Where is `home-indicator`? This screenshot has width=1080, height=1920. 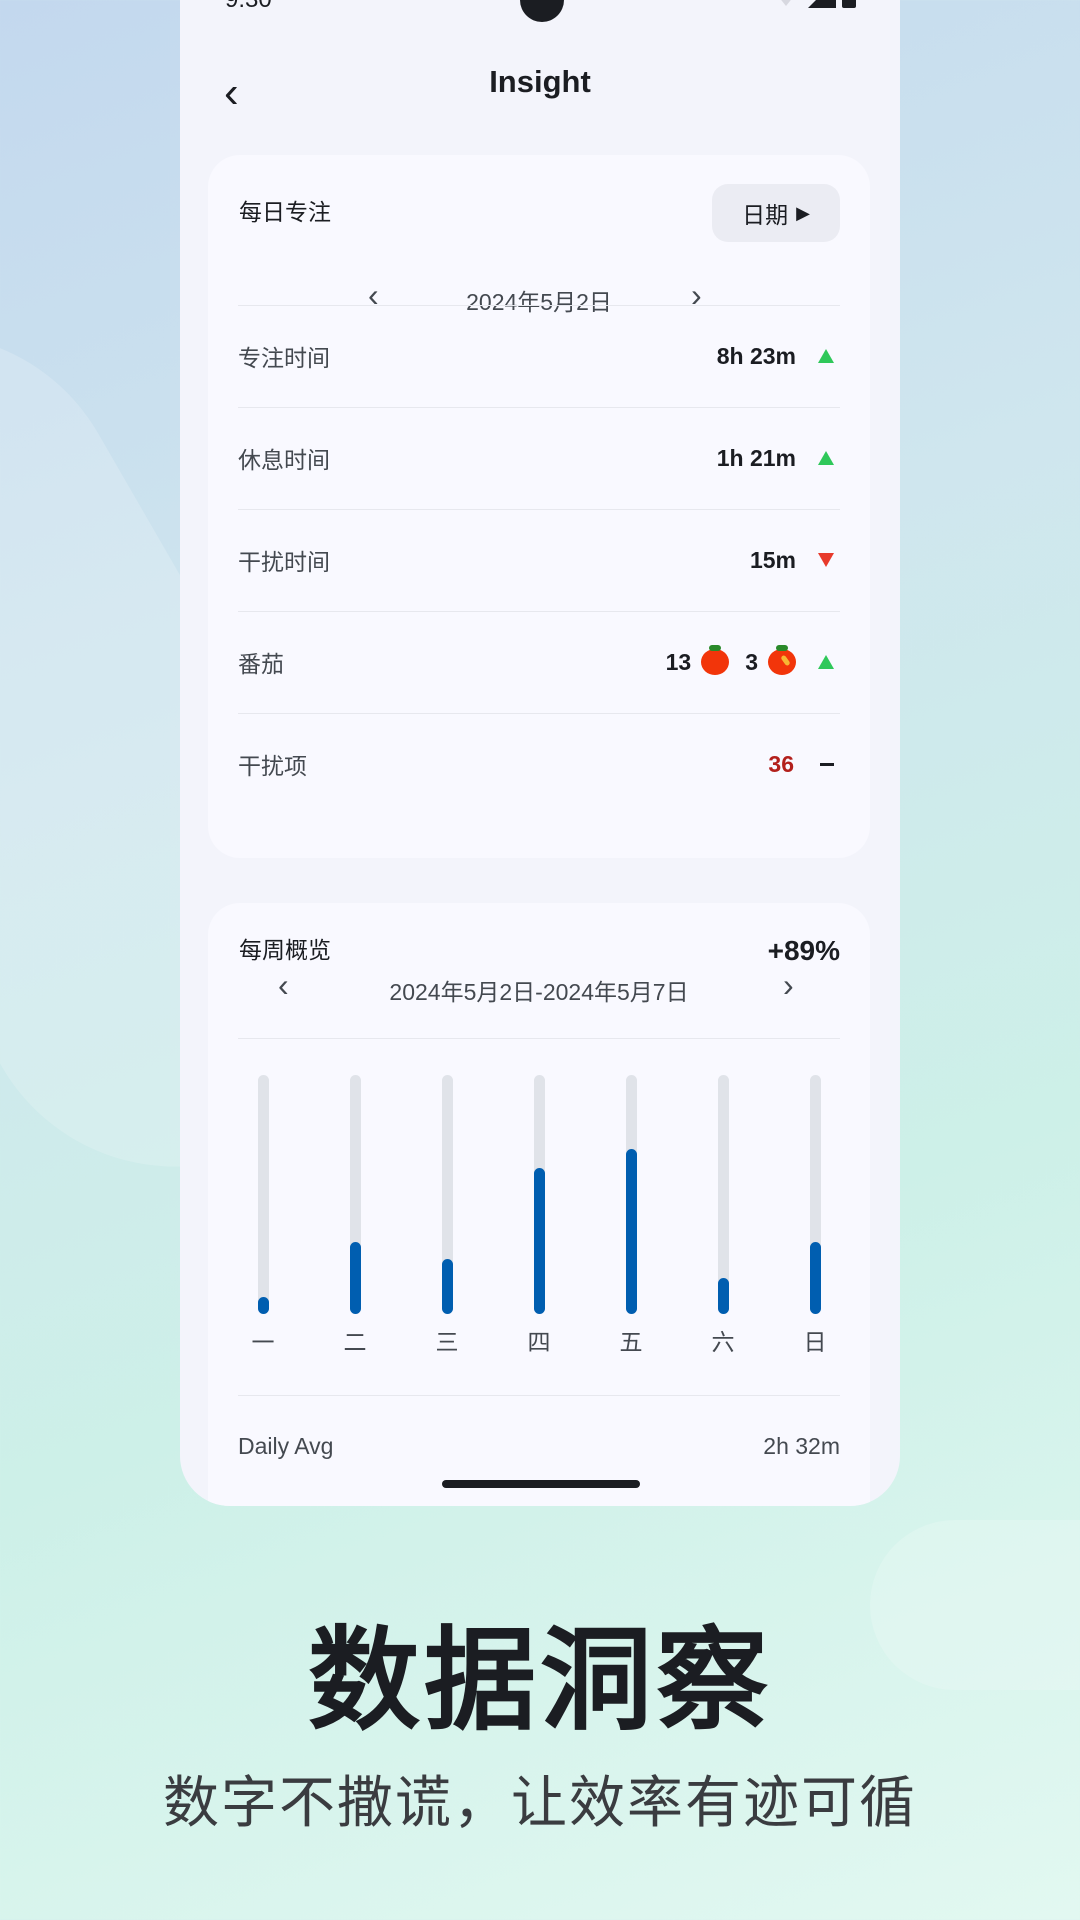
home-indicator is located at coordinates (541, 1484).